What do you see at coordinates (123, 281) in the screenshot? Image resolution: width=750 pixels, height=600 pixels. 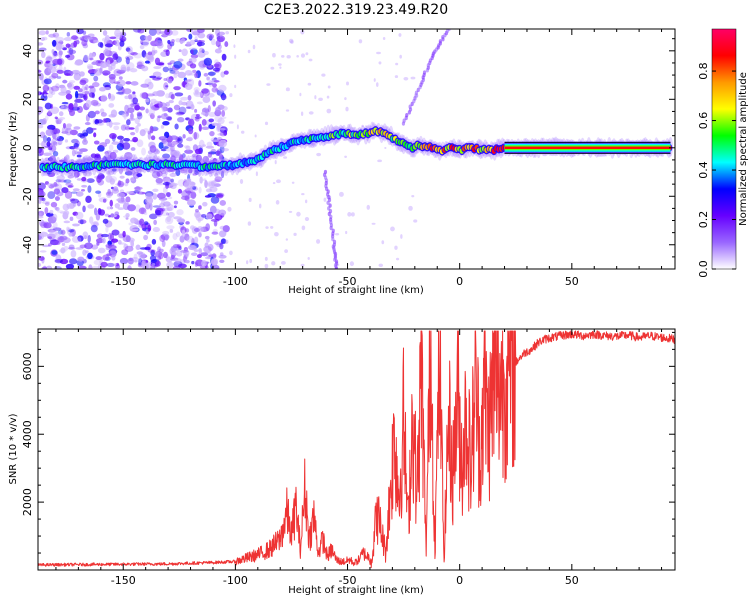 I see `x-tick-label: -150` at bounding box center [123, 281].